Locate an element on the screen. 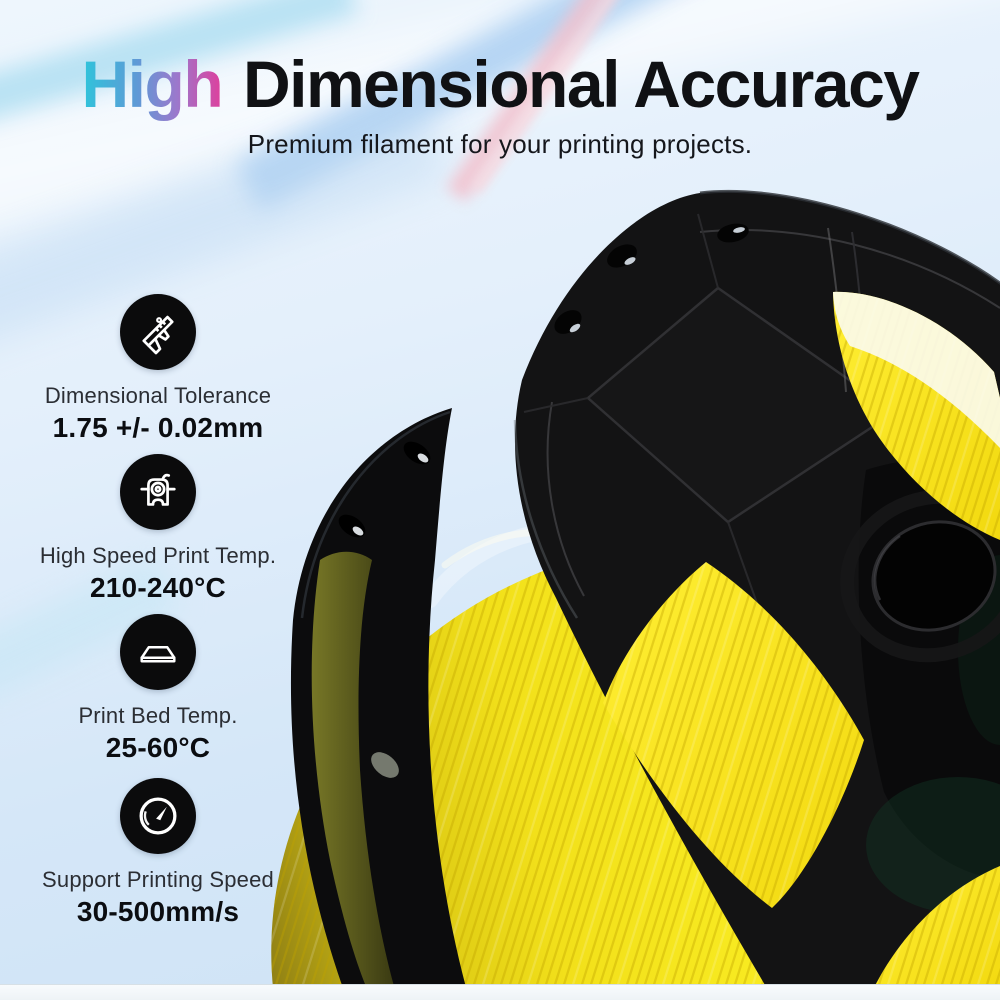 Image resolution: width=1000 pixels, height=1000 pixels. spec-label: High Speed Print Temp. is located at coordinates (158, 555).